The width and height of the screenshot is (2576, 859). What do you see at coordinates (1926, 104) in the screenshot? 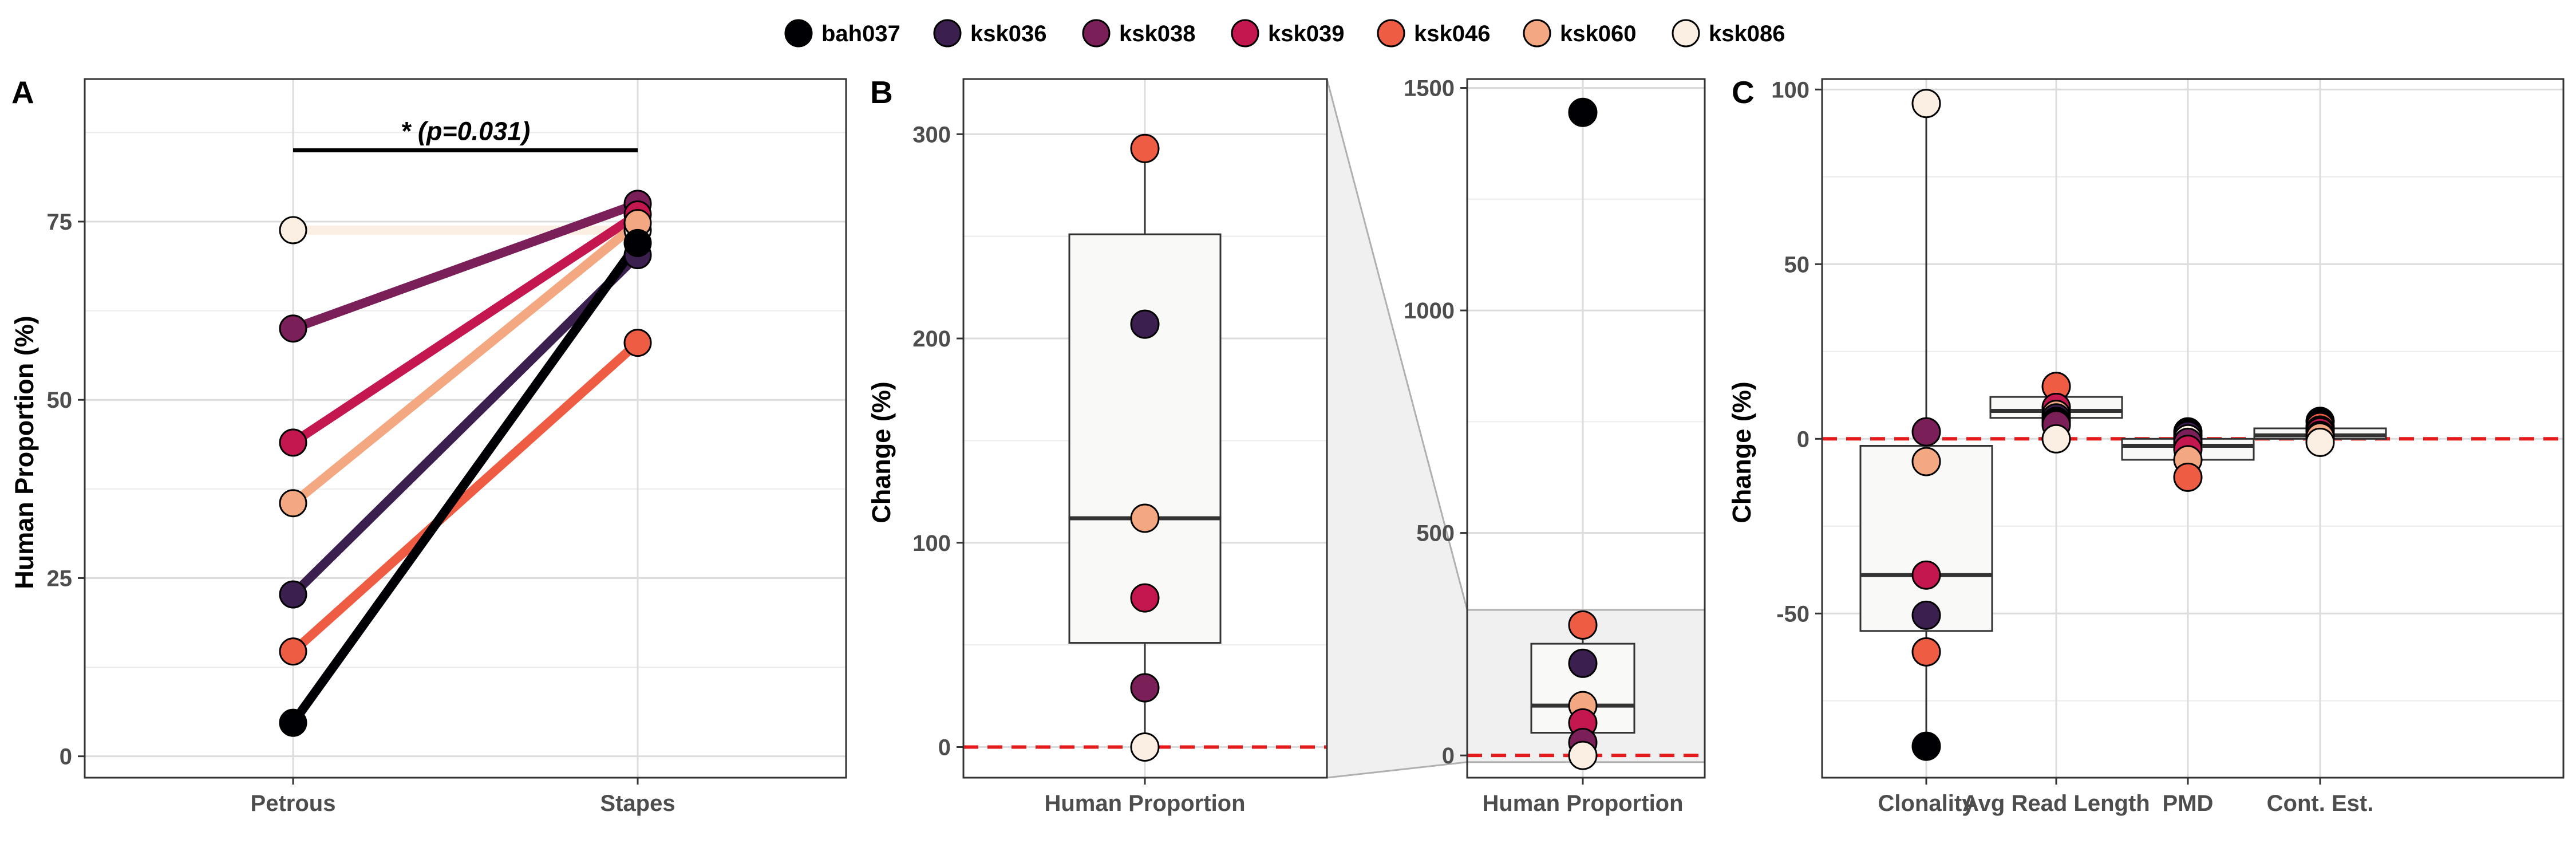
I see `panel-c-clonality-point-ksk086` at bounding box center [1926, 104].